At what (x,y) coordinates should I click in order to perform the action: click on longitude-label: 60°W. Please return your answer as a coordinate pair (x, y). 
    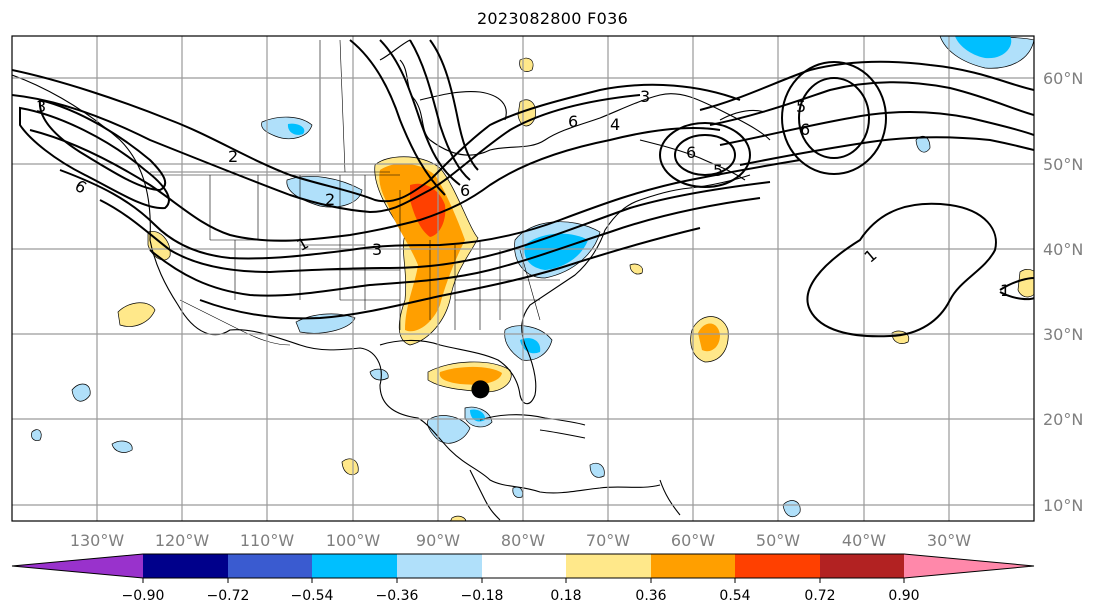
    Looking at the image, I should click on (693, 540).